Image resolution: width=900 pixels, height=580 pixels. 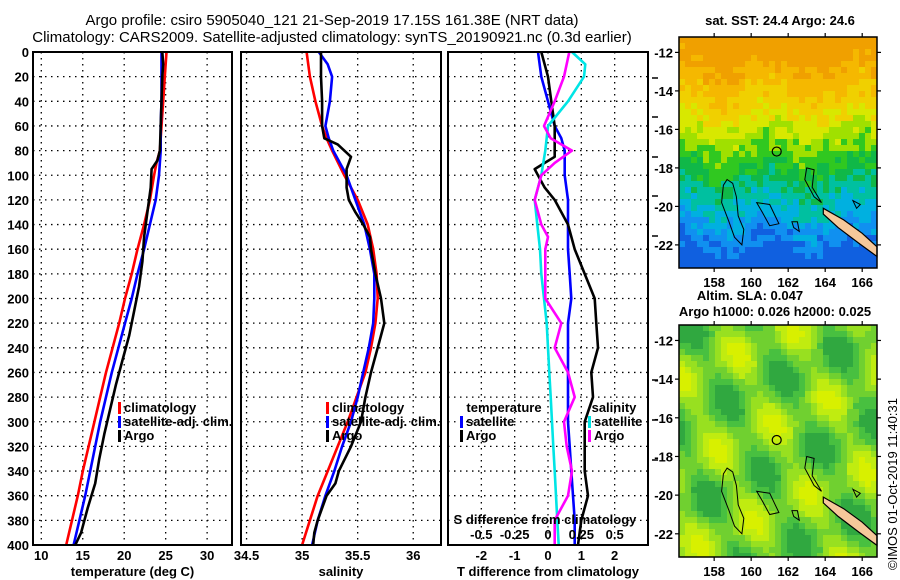 I want to click on x-tick-label: 35, so click(x=302, y=555).